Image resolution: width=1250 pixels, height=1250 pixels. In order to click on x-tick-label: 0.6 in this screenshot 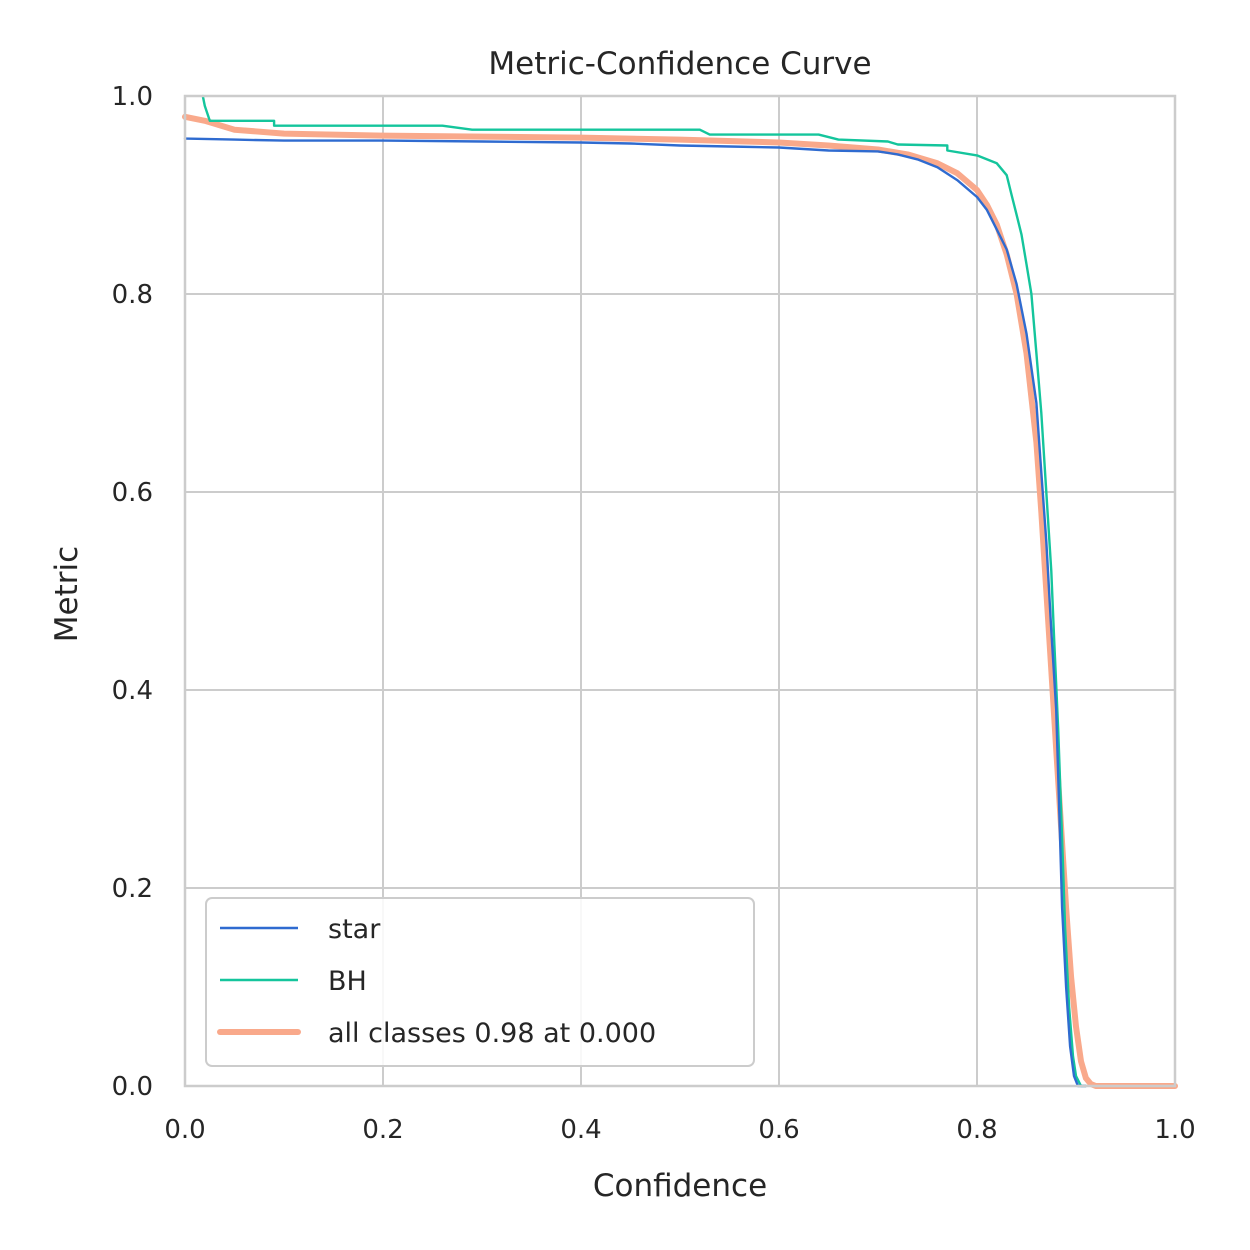, I will do `click(778, 1130)`.